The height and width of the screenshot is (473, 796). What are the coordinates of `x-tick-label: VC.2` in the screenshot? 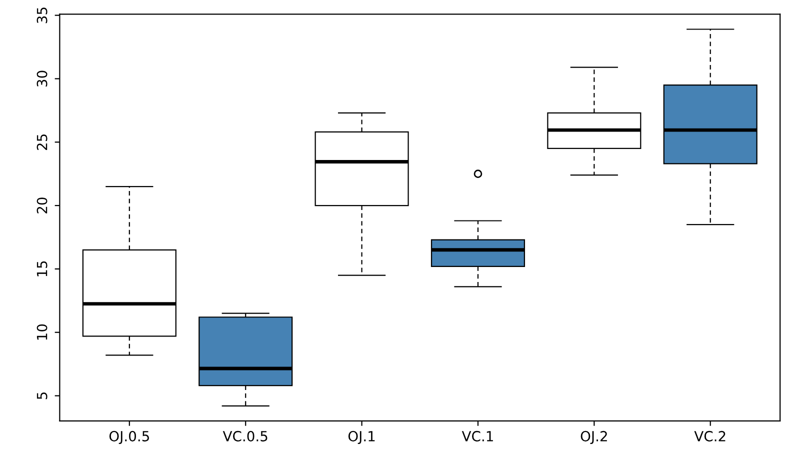 It's located at (710, 436).